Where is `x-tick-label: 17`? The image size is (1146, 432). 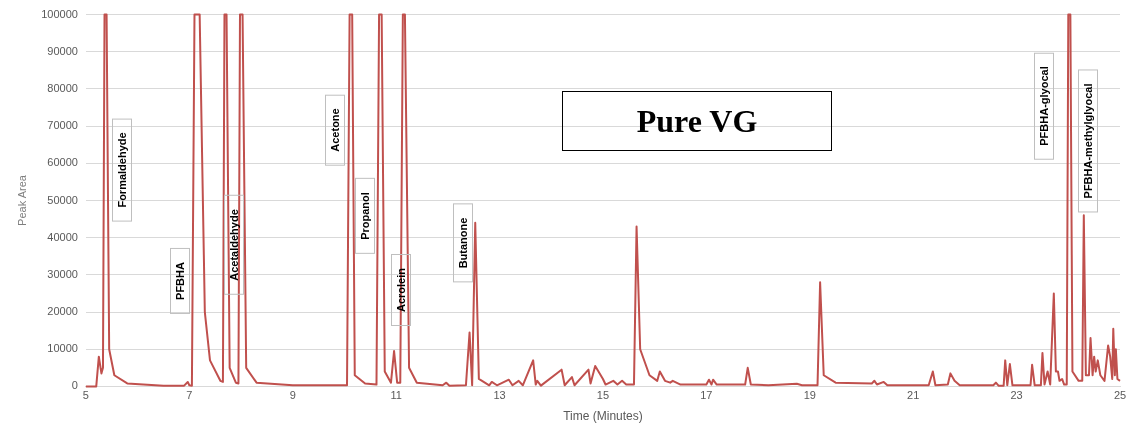
x-tick-label: 17 is located at coordinates (706, 395).